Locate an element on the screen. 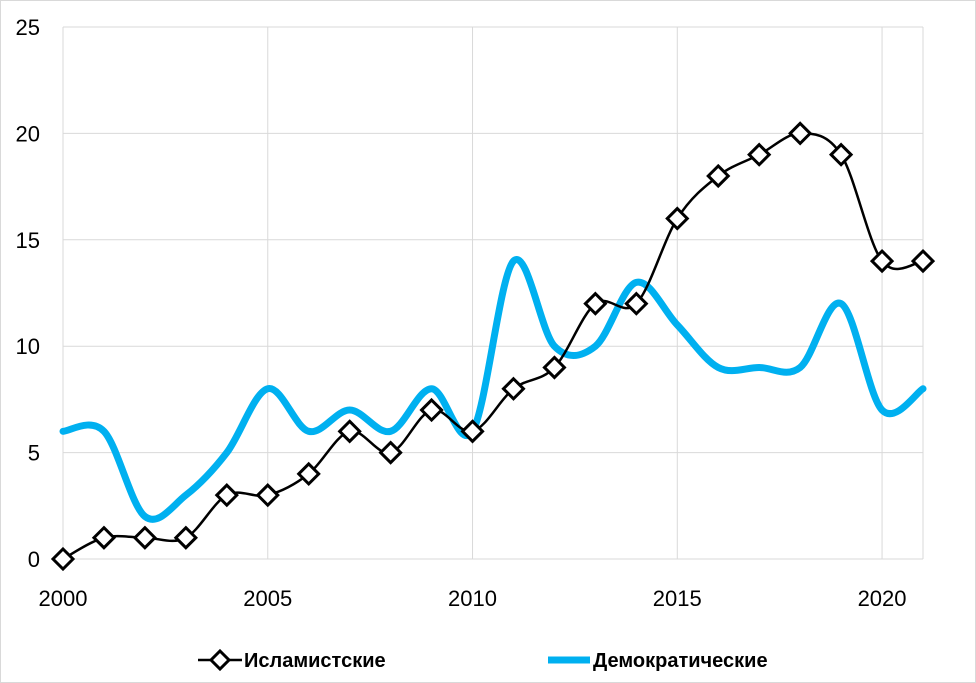  x-axis-ticks: 2000 2005 2010 2015 2020 is located at coordinates (473, 598).